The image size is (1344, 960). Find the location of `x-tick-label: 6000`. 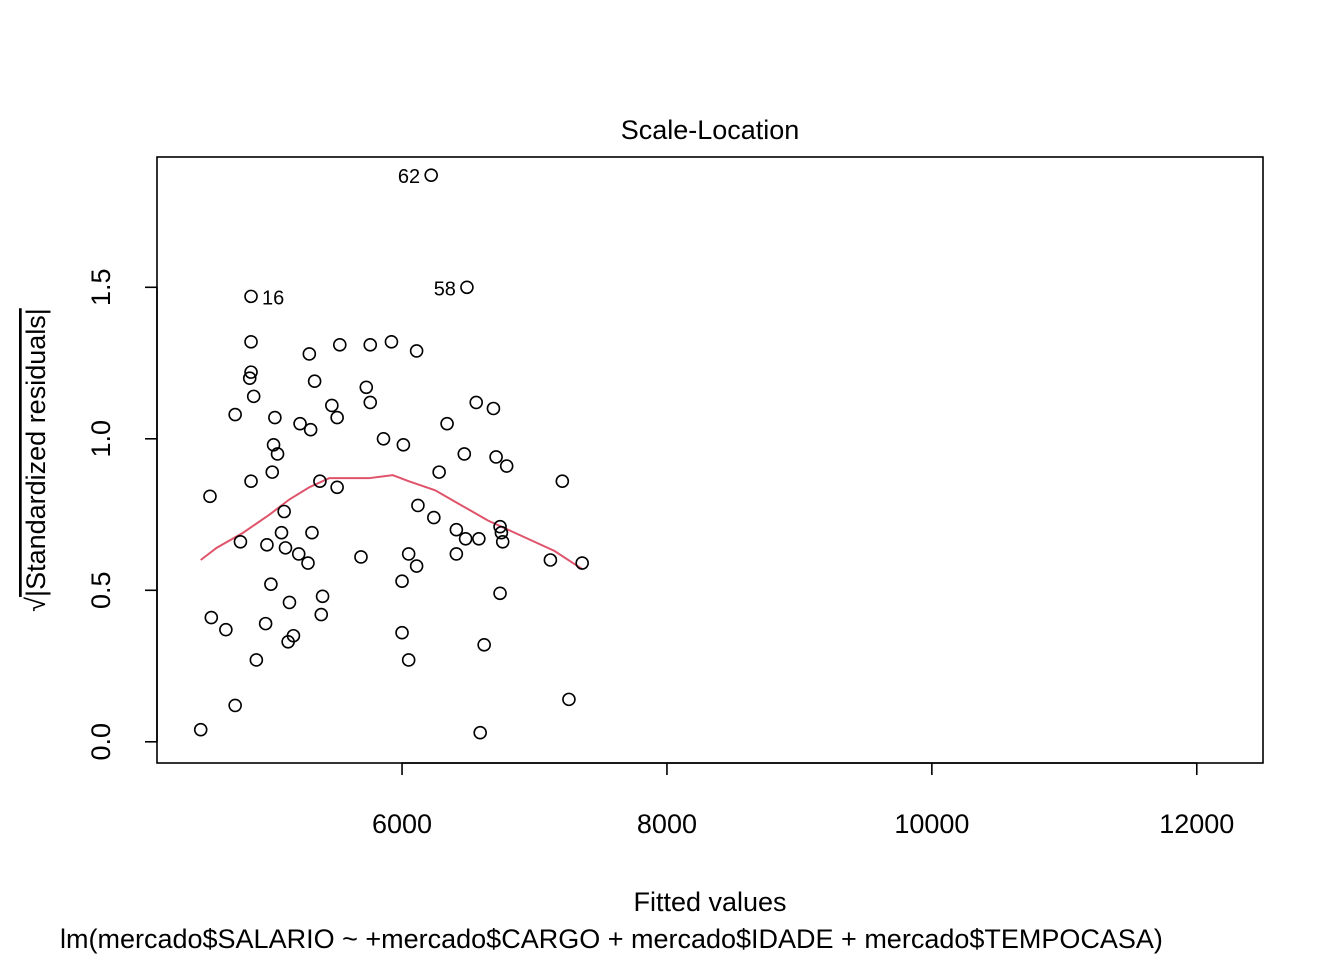

x-tick-label: 6000 is located at coordinates (402, 824).